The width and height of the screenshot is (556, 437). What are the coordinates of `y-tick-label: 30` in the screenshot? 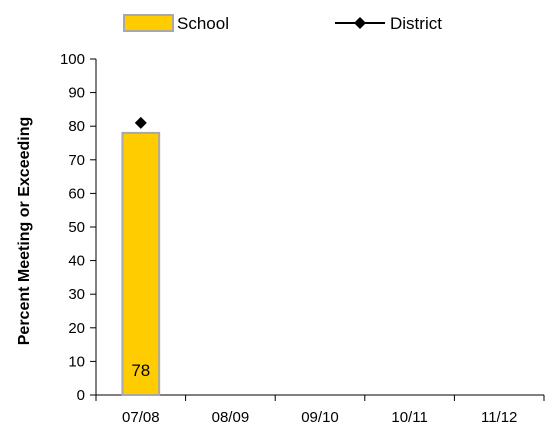 It's located at (76, 294).